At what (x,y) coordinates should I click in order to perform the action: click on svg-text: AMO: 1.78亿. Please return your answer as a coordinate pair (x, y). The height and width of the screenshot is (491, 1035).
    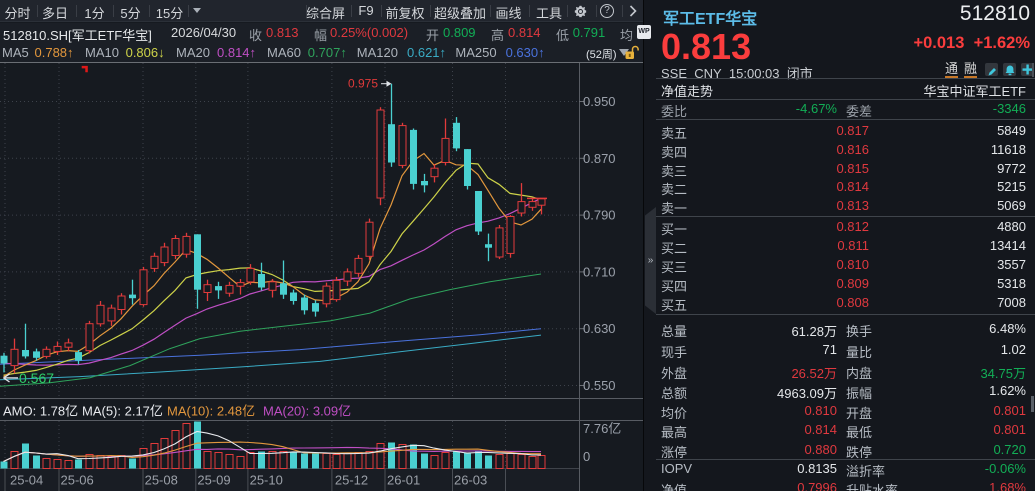
    Looking at the image, I should click on (40, 411).